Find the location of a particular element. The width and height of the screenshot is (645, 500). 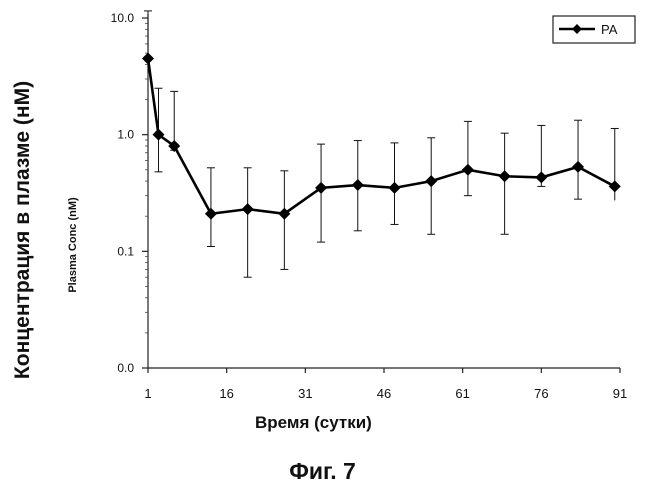

outer-y-axis-label-container: Концентрация в плазме (нМ) is located at coordinates (23, 230).